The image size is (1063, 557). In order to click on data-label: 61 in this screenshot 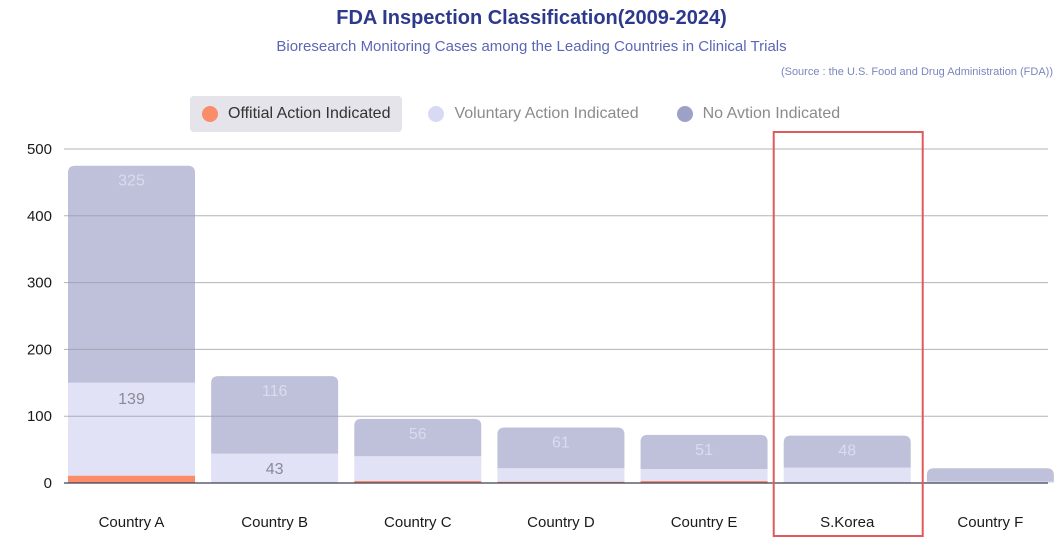, I will do `click(561, 443)`.